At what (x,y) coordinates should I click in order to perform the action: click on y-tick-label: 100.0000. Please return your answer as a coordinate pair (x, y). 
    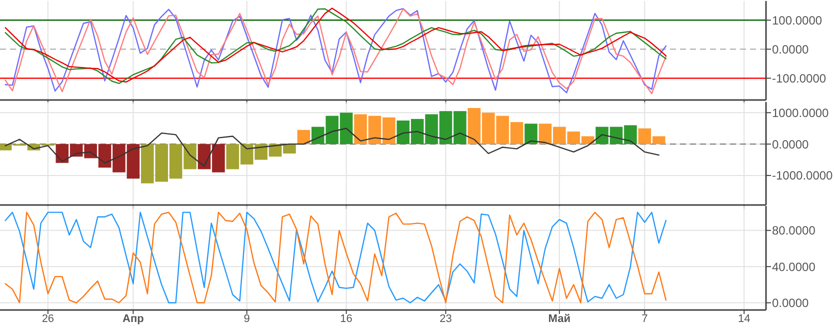
    Looking at the image, I should click on (797, 20).